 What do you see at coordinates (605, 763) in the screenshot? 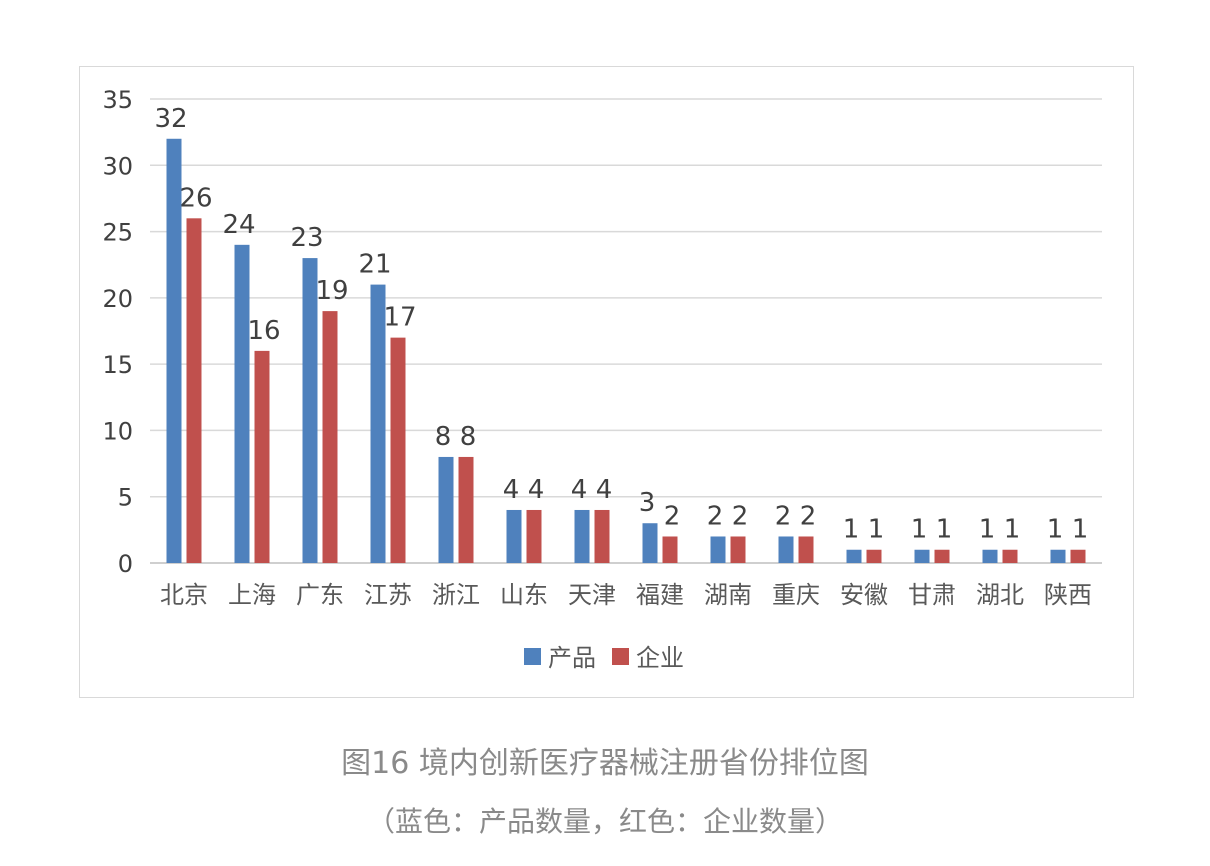
I see `figure-caption-title: 图16 境内创新医疗器械注册省份排位图` at bounding box center [605, 763].